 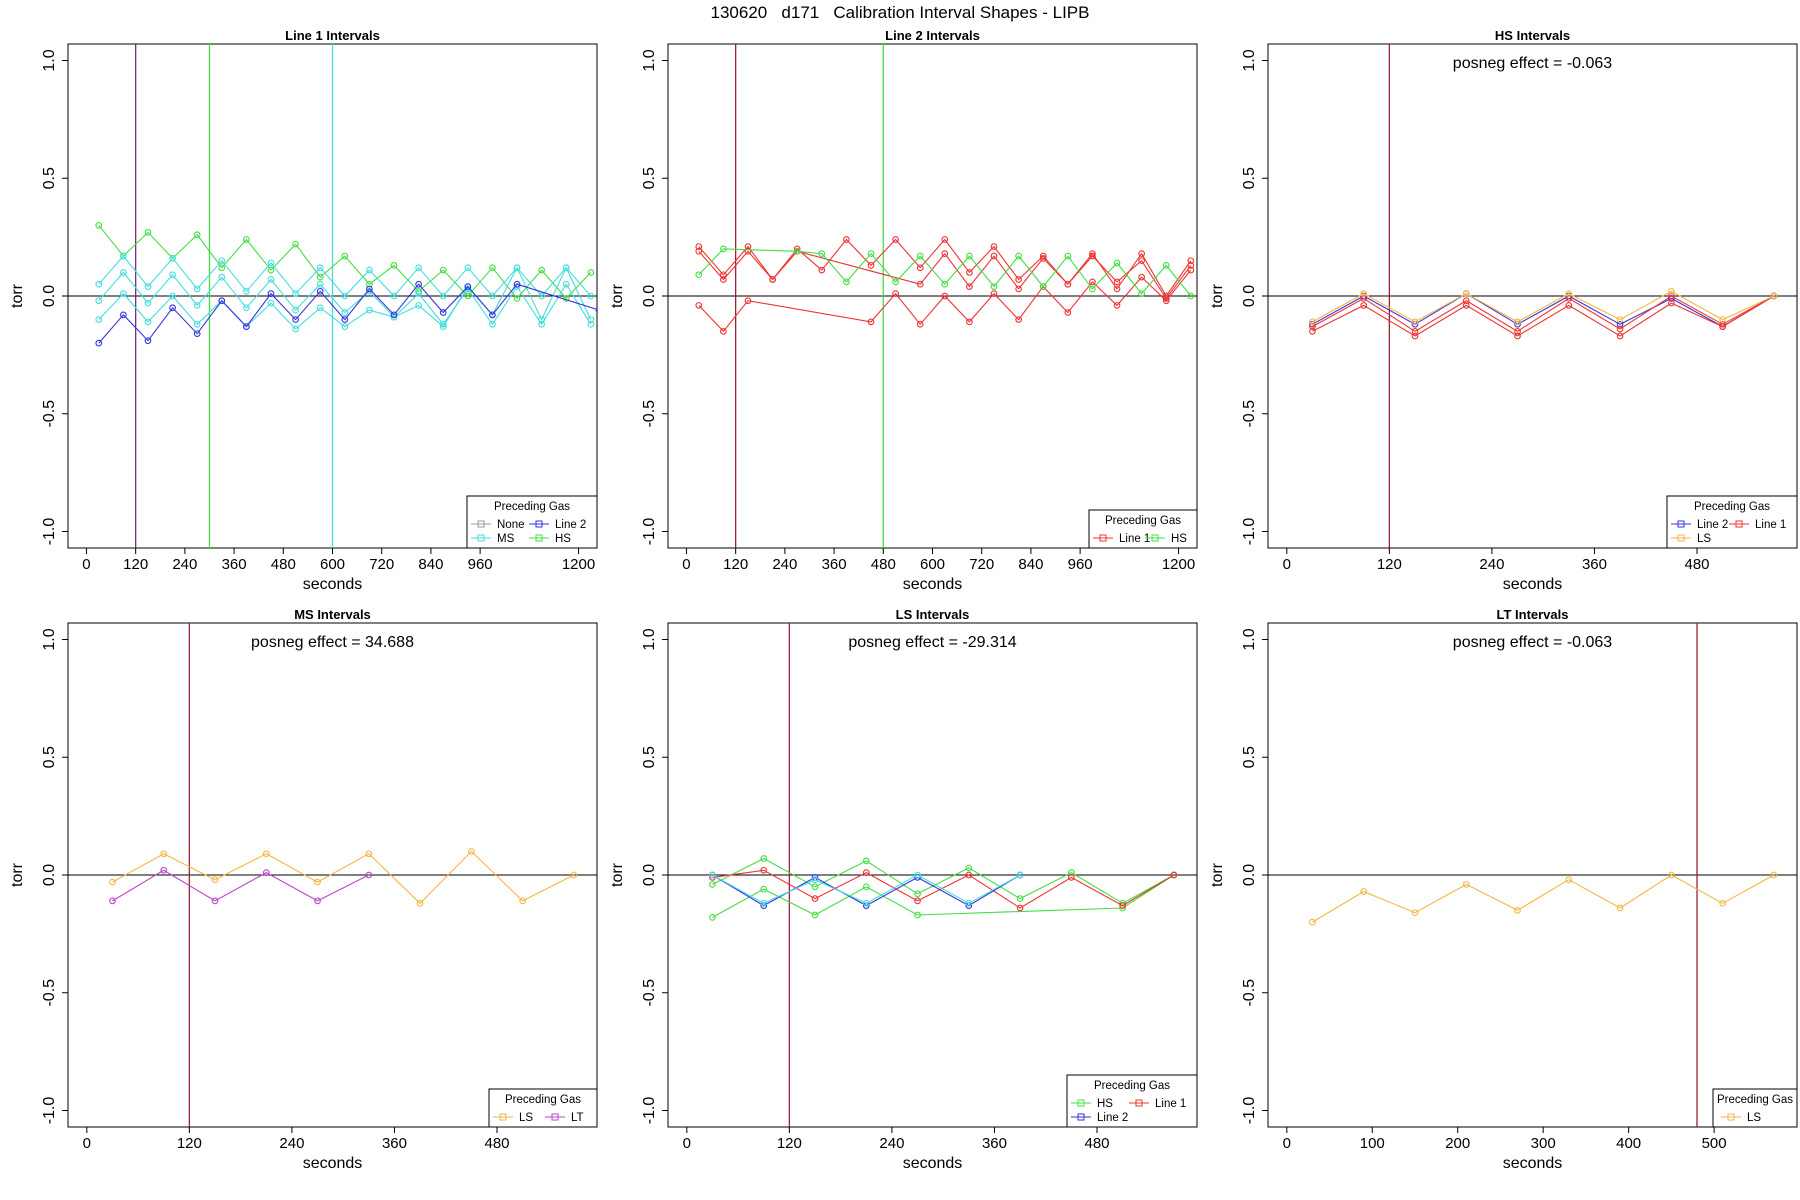 What do you see at coordinates (1254, 297) in the screenshot?
I see `y-axis: -1.0 -0.5 0.0 0.5 1.0` at bounding box center [1254, 297].